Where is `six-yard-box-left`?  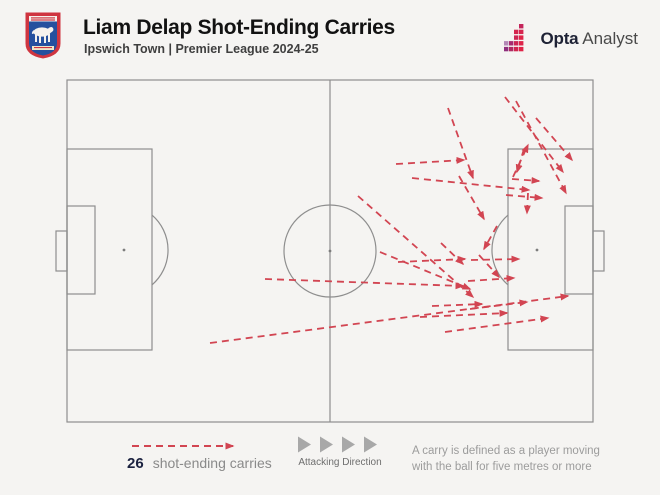 six-yard-box-left is located at coordinates (81, 250).